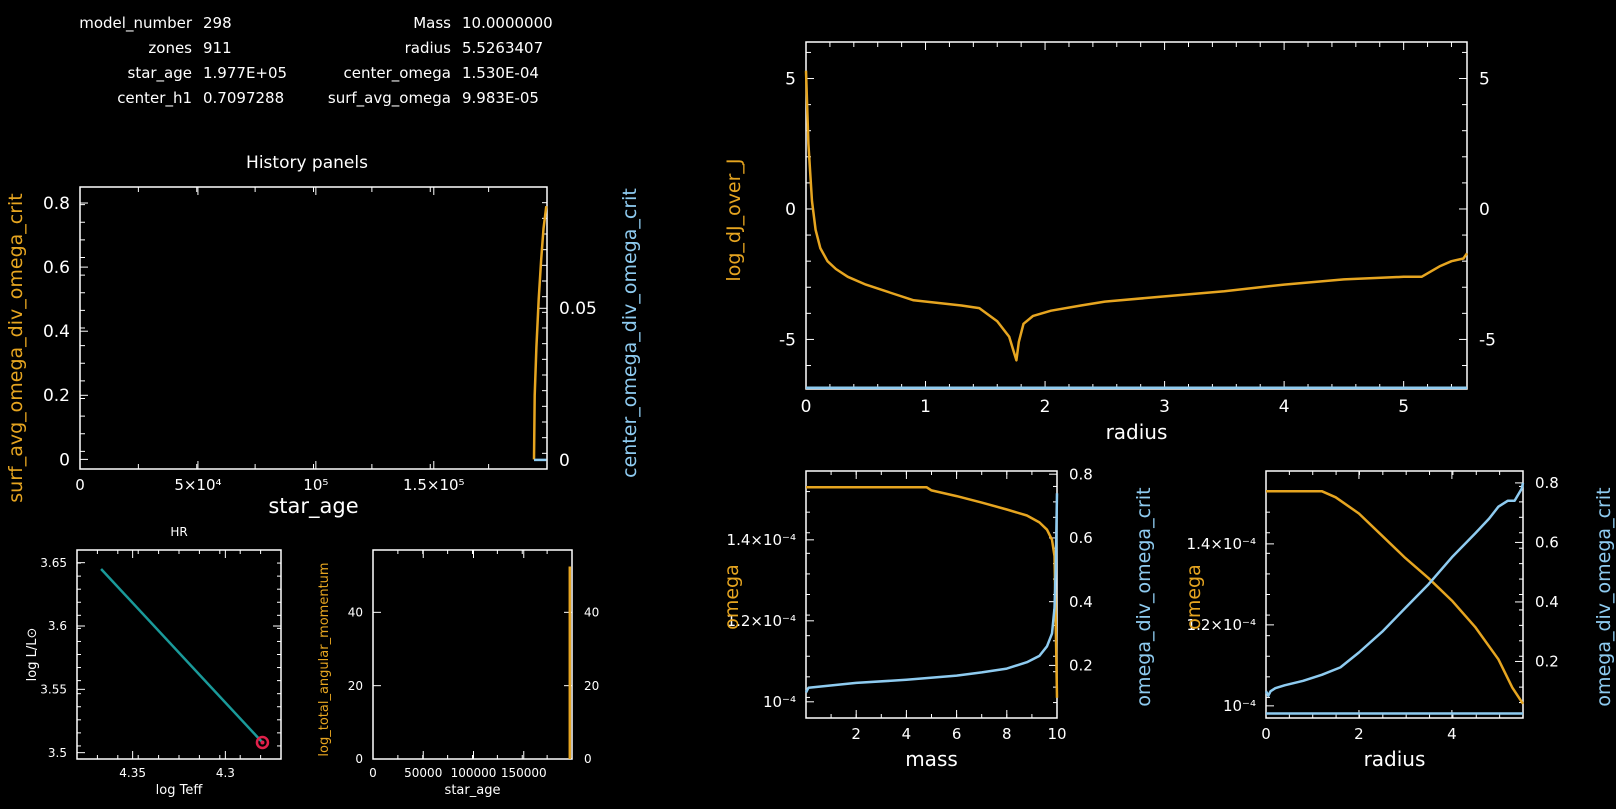  I want to click on y-tick-label: 0.4, so click(56, 332).